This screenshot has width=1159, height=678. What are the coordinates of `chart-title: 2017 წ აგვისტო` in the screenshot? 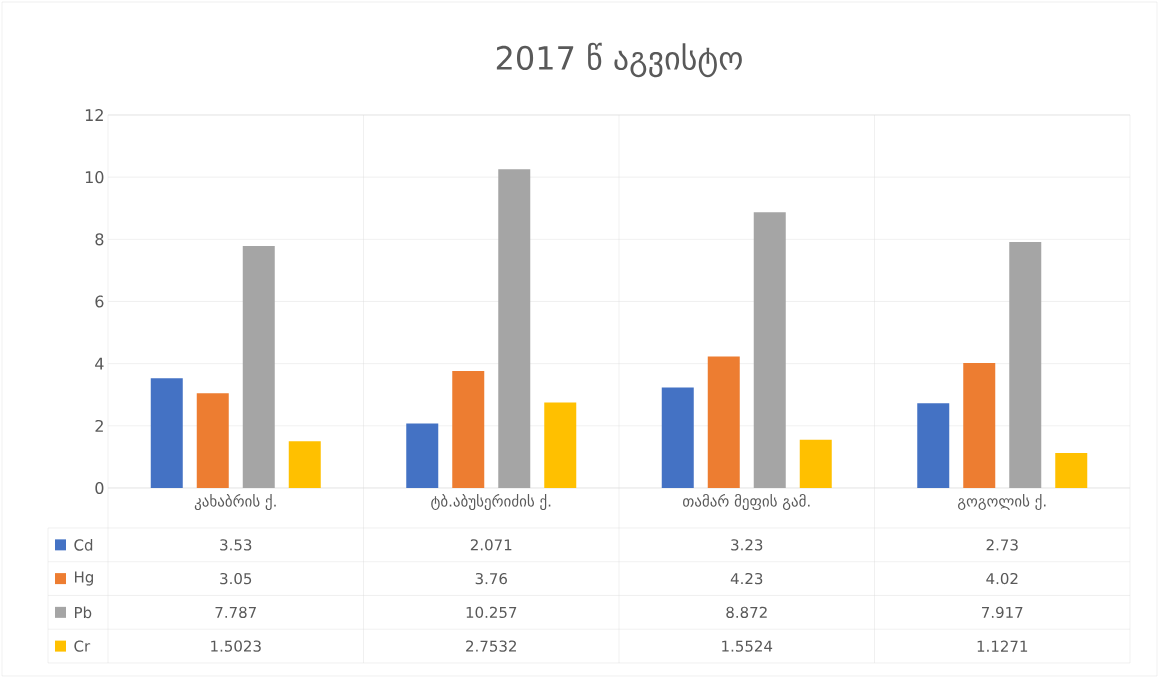 It's located at (619, 60).